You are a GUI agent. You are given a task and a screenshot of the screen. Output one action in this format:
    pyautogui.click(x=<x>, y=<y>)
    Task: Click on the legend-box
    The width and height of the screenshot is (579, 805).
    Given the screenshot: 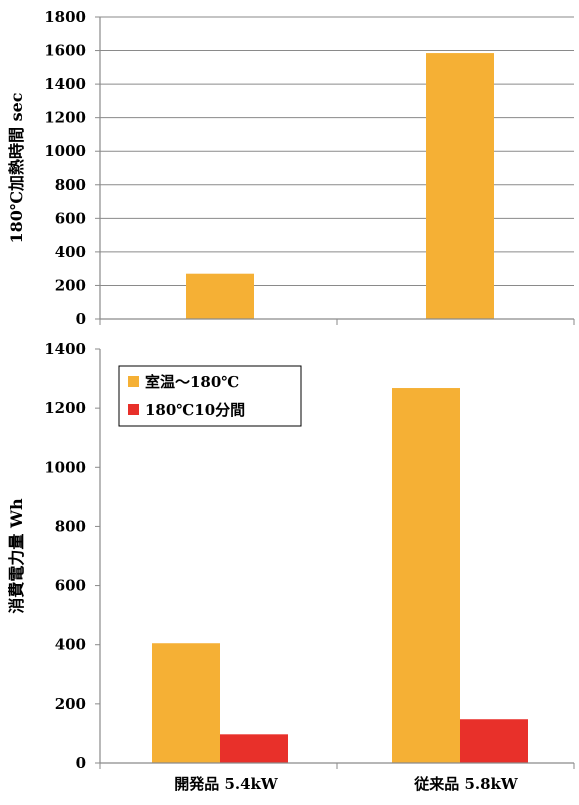 What is the action you would take?
    pyautogui.click(x=210, y=396)
    